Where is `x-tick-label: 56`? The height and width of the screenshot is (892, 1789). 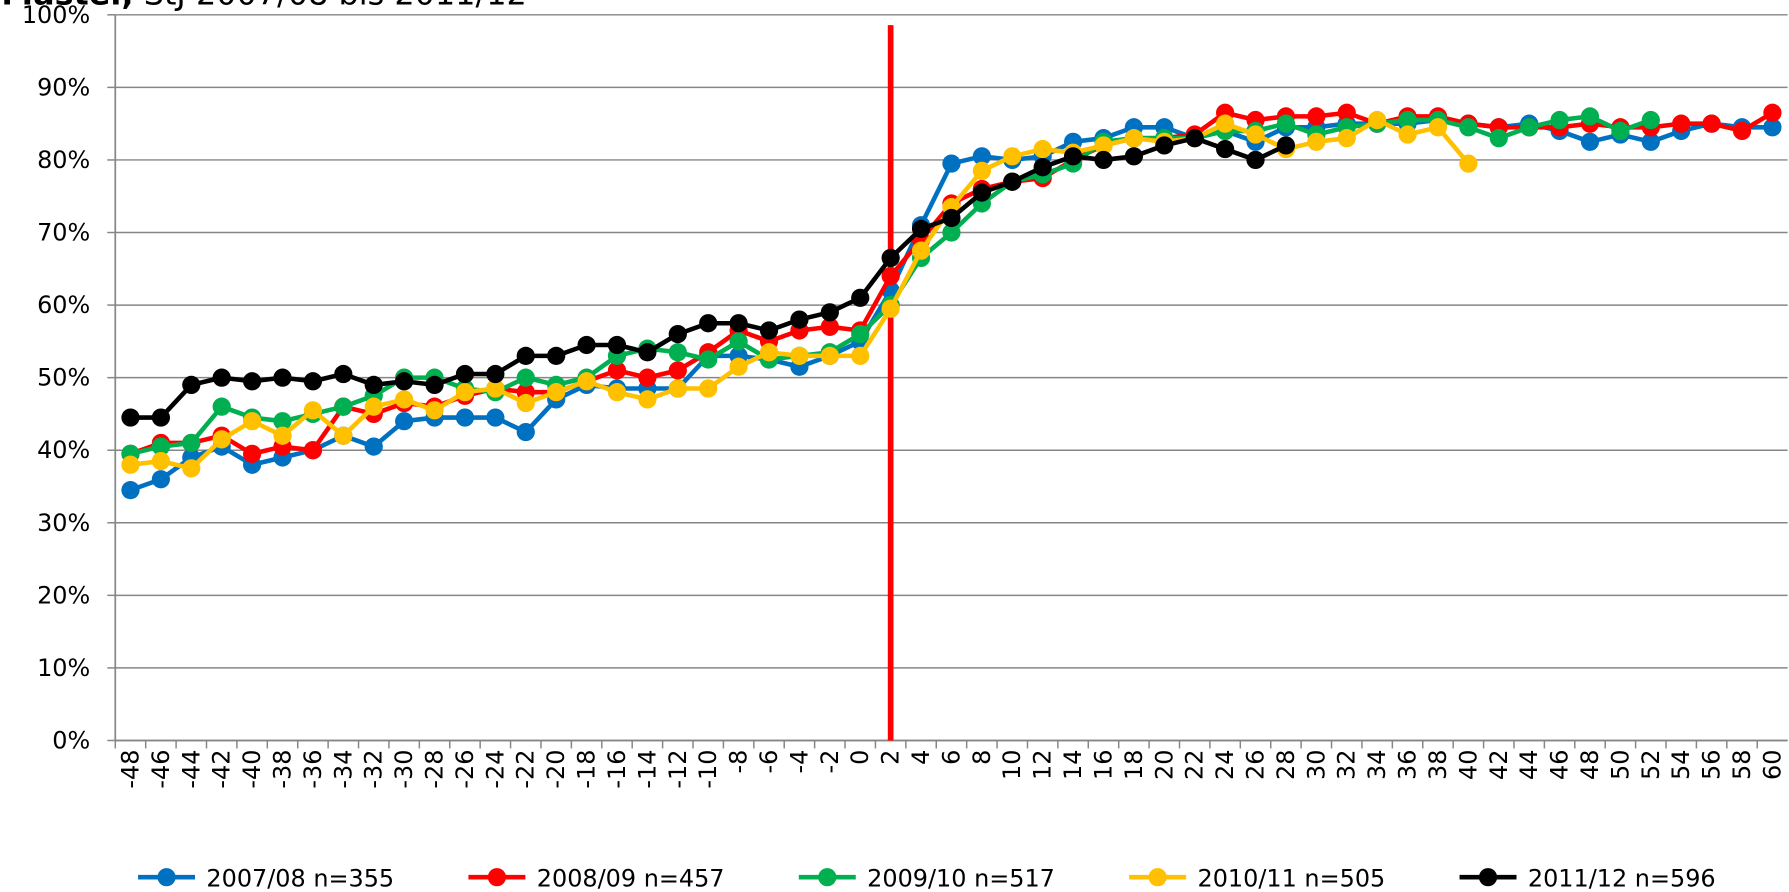
x-tick-label: 56 is located at coordinates (1712, 765).